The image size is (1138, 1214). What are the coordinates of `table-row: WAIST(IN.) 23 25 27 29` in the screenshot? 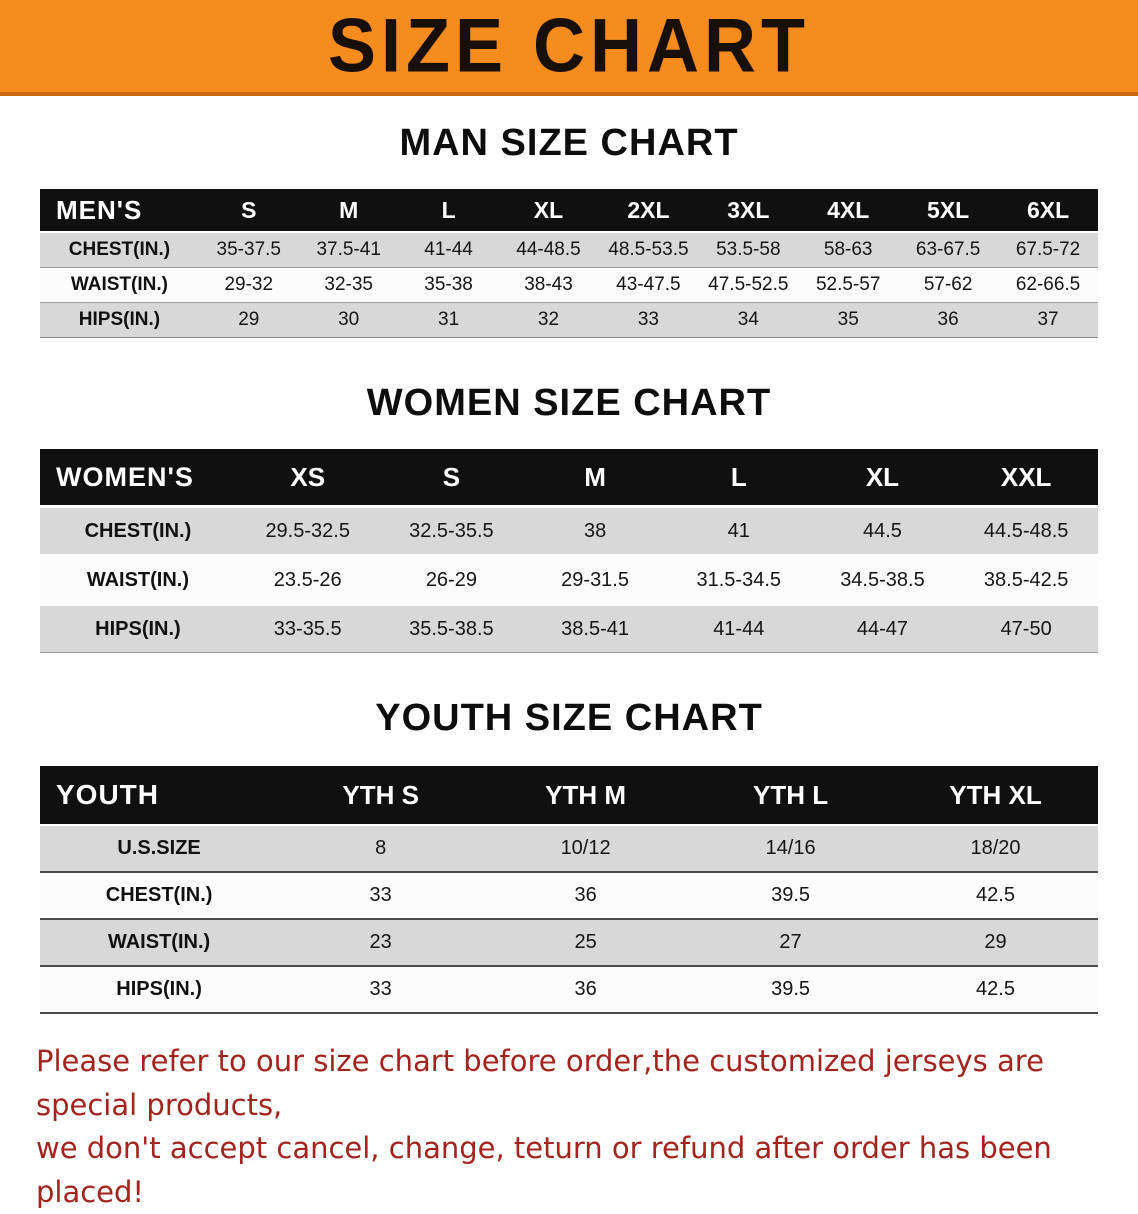 It's located at (569, 942).